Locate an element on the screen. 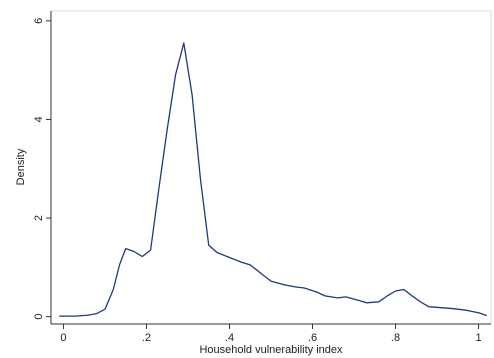  x-axis-title: Household vulnerability index is located at coordinates (271, 350).